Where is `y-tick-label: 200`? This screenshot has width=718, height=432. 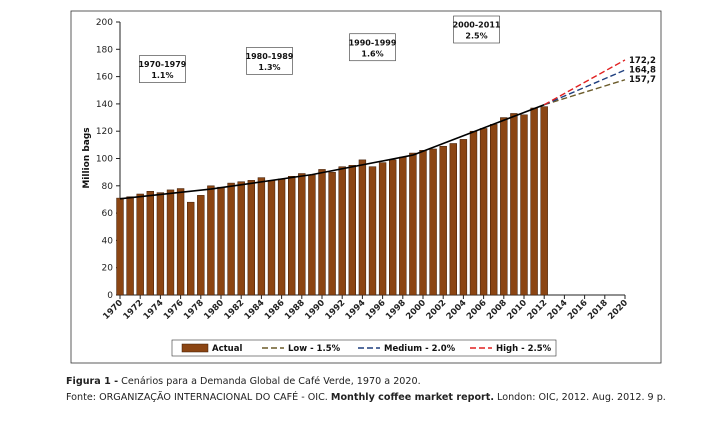 y-tick-label: 200 is located at coordinates (104, 23).